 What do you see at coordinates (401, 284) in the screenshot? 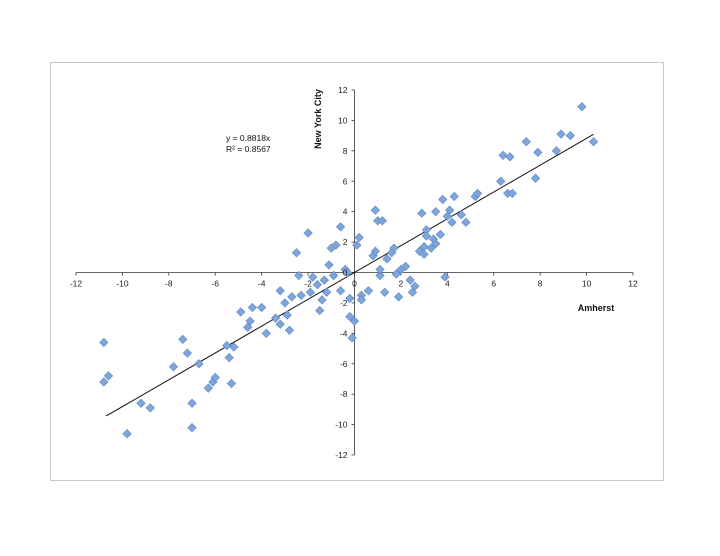
I see `x-tick-label: 2` at bounding box center [401, 284].